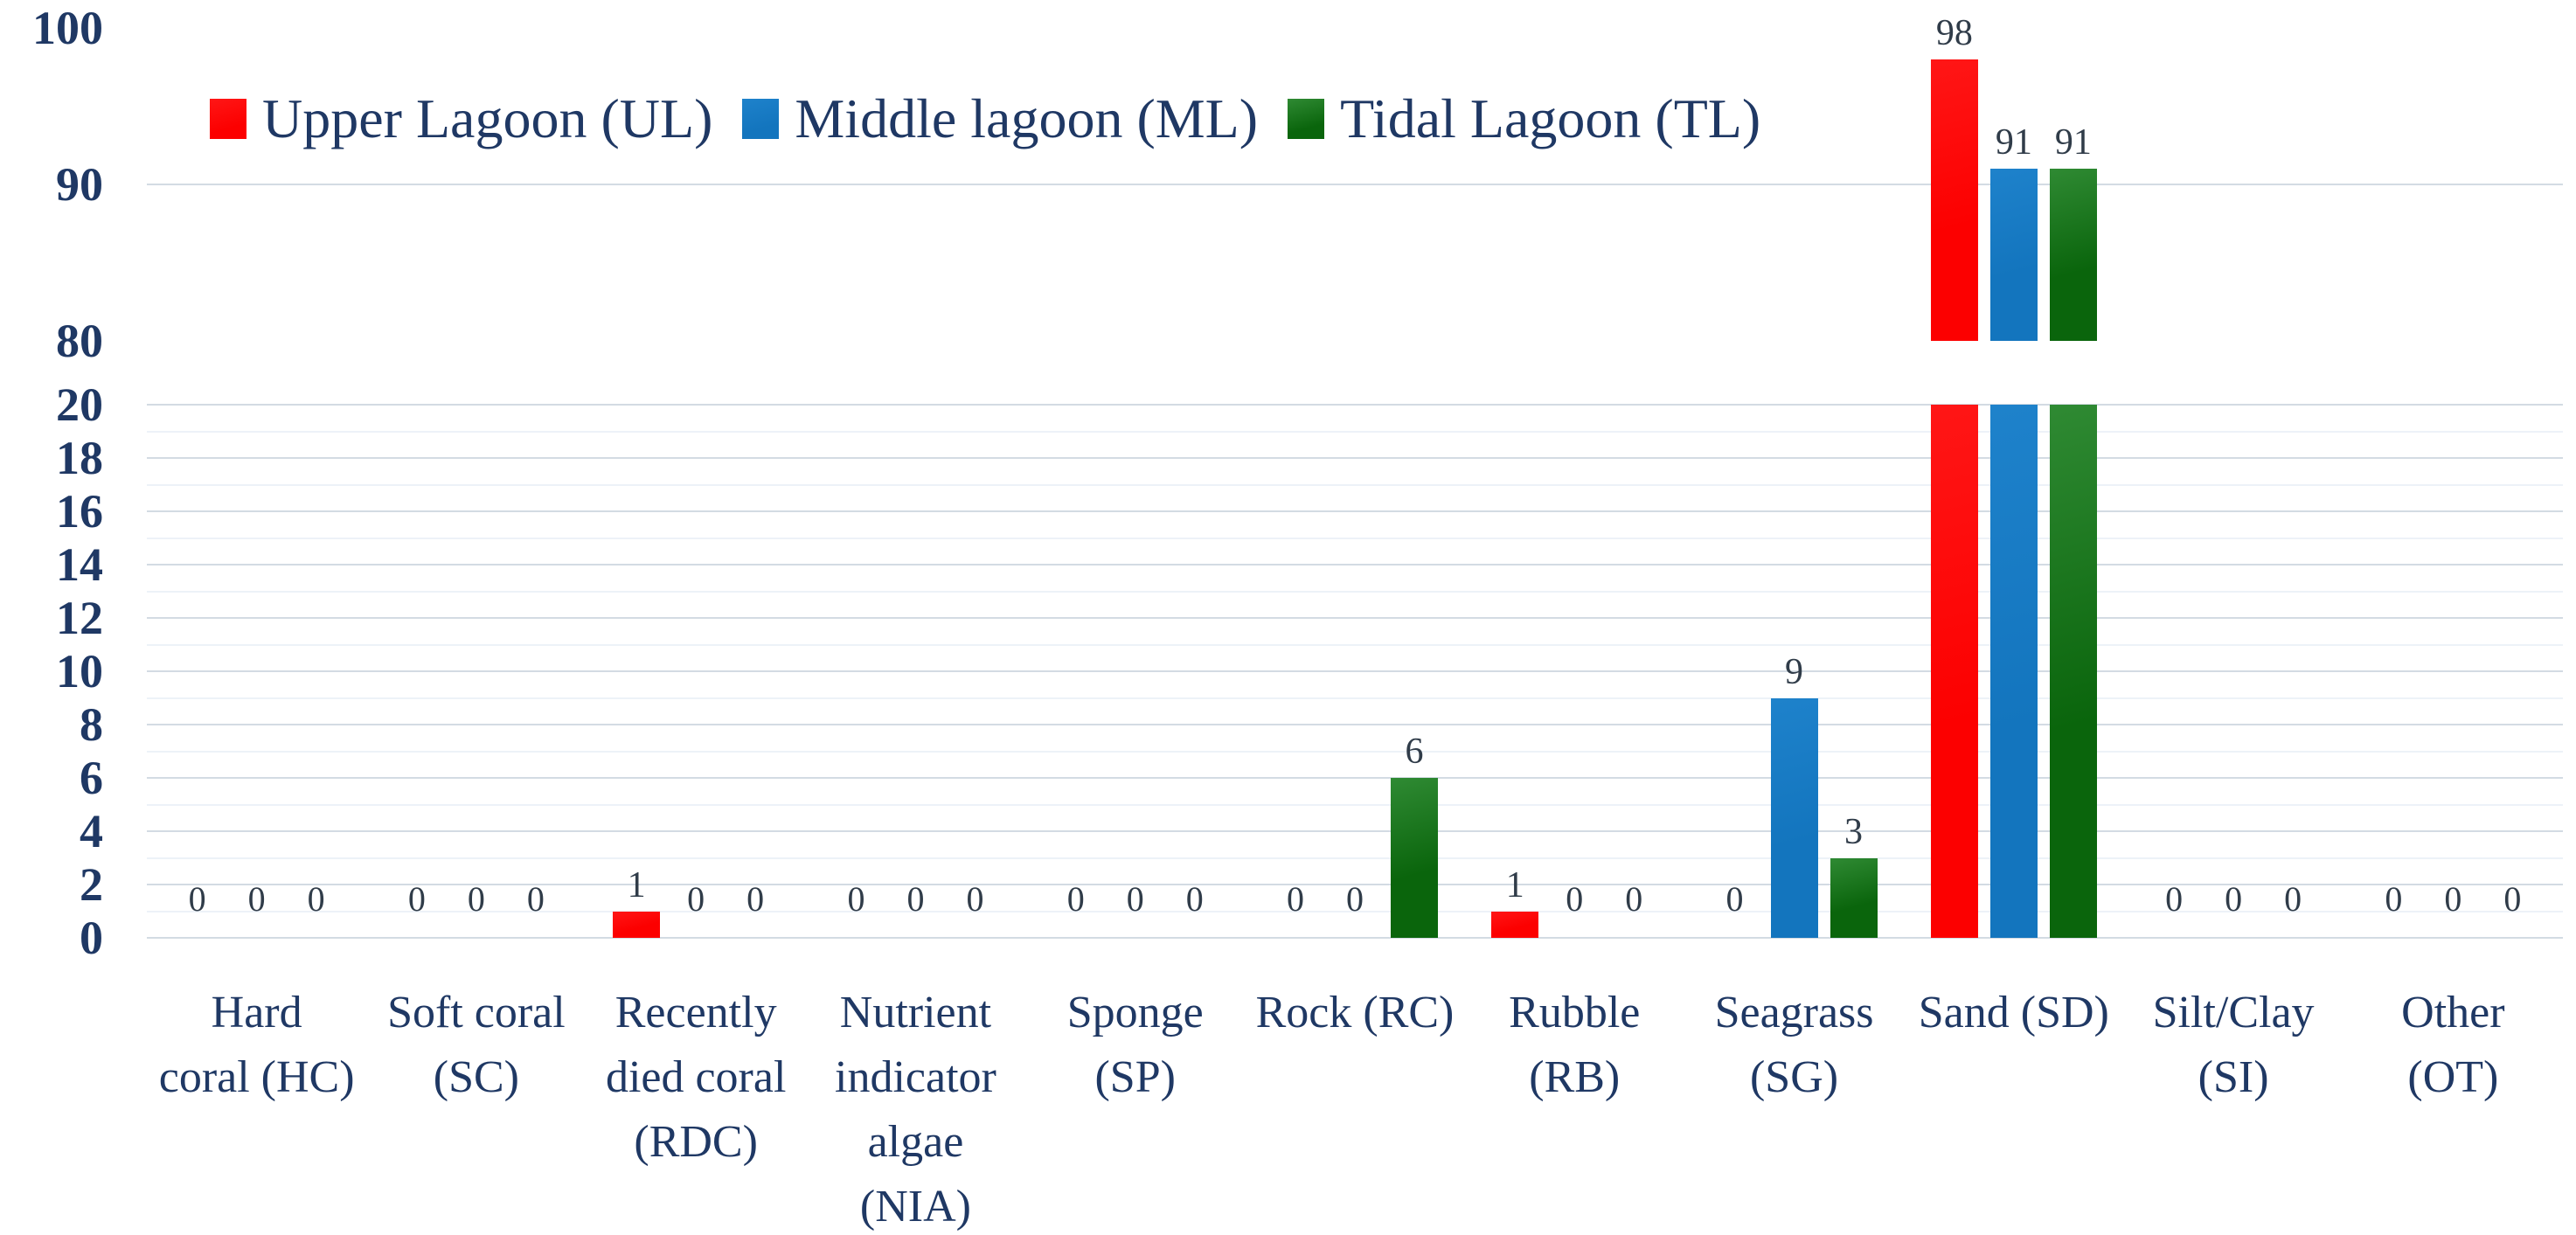 The image size is (2576, 1235). Describe the element at coordinates (256, 1077) in the screenshot. I see `x-category-label-line: coral (HC)` at that location.